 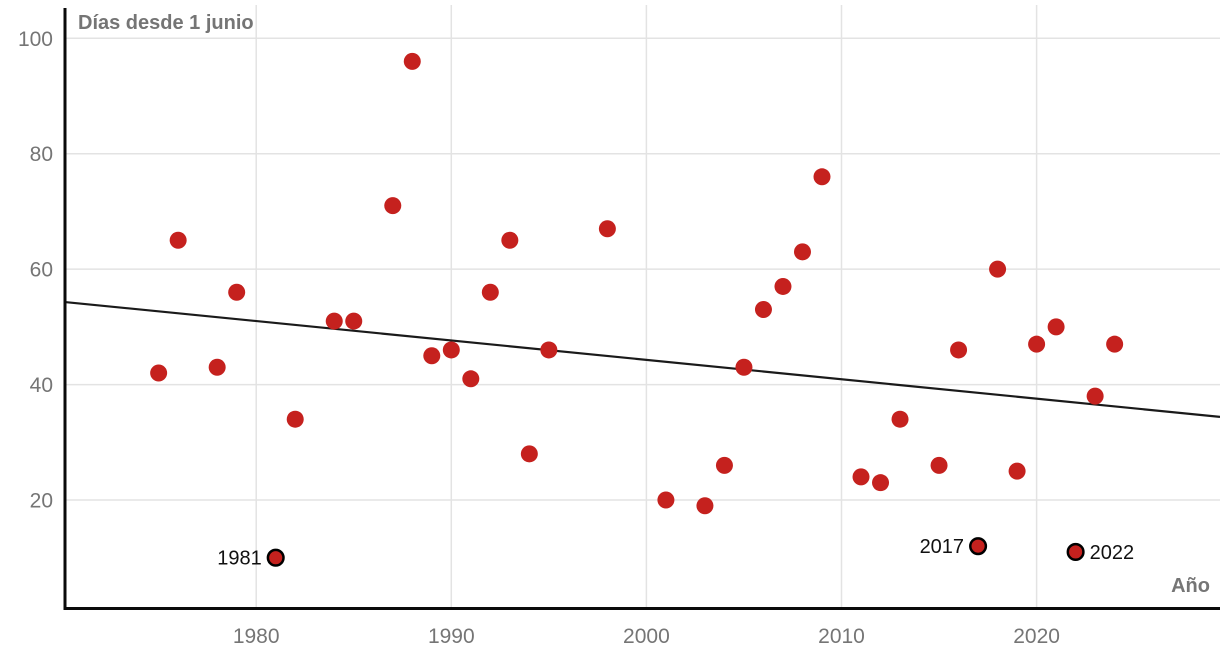 What do you see at coordinates (41, 270) in the screenshot?
I see `y-tick-label: 60` at bounding box center [41, 270].